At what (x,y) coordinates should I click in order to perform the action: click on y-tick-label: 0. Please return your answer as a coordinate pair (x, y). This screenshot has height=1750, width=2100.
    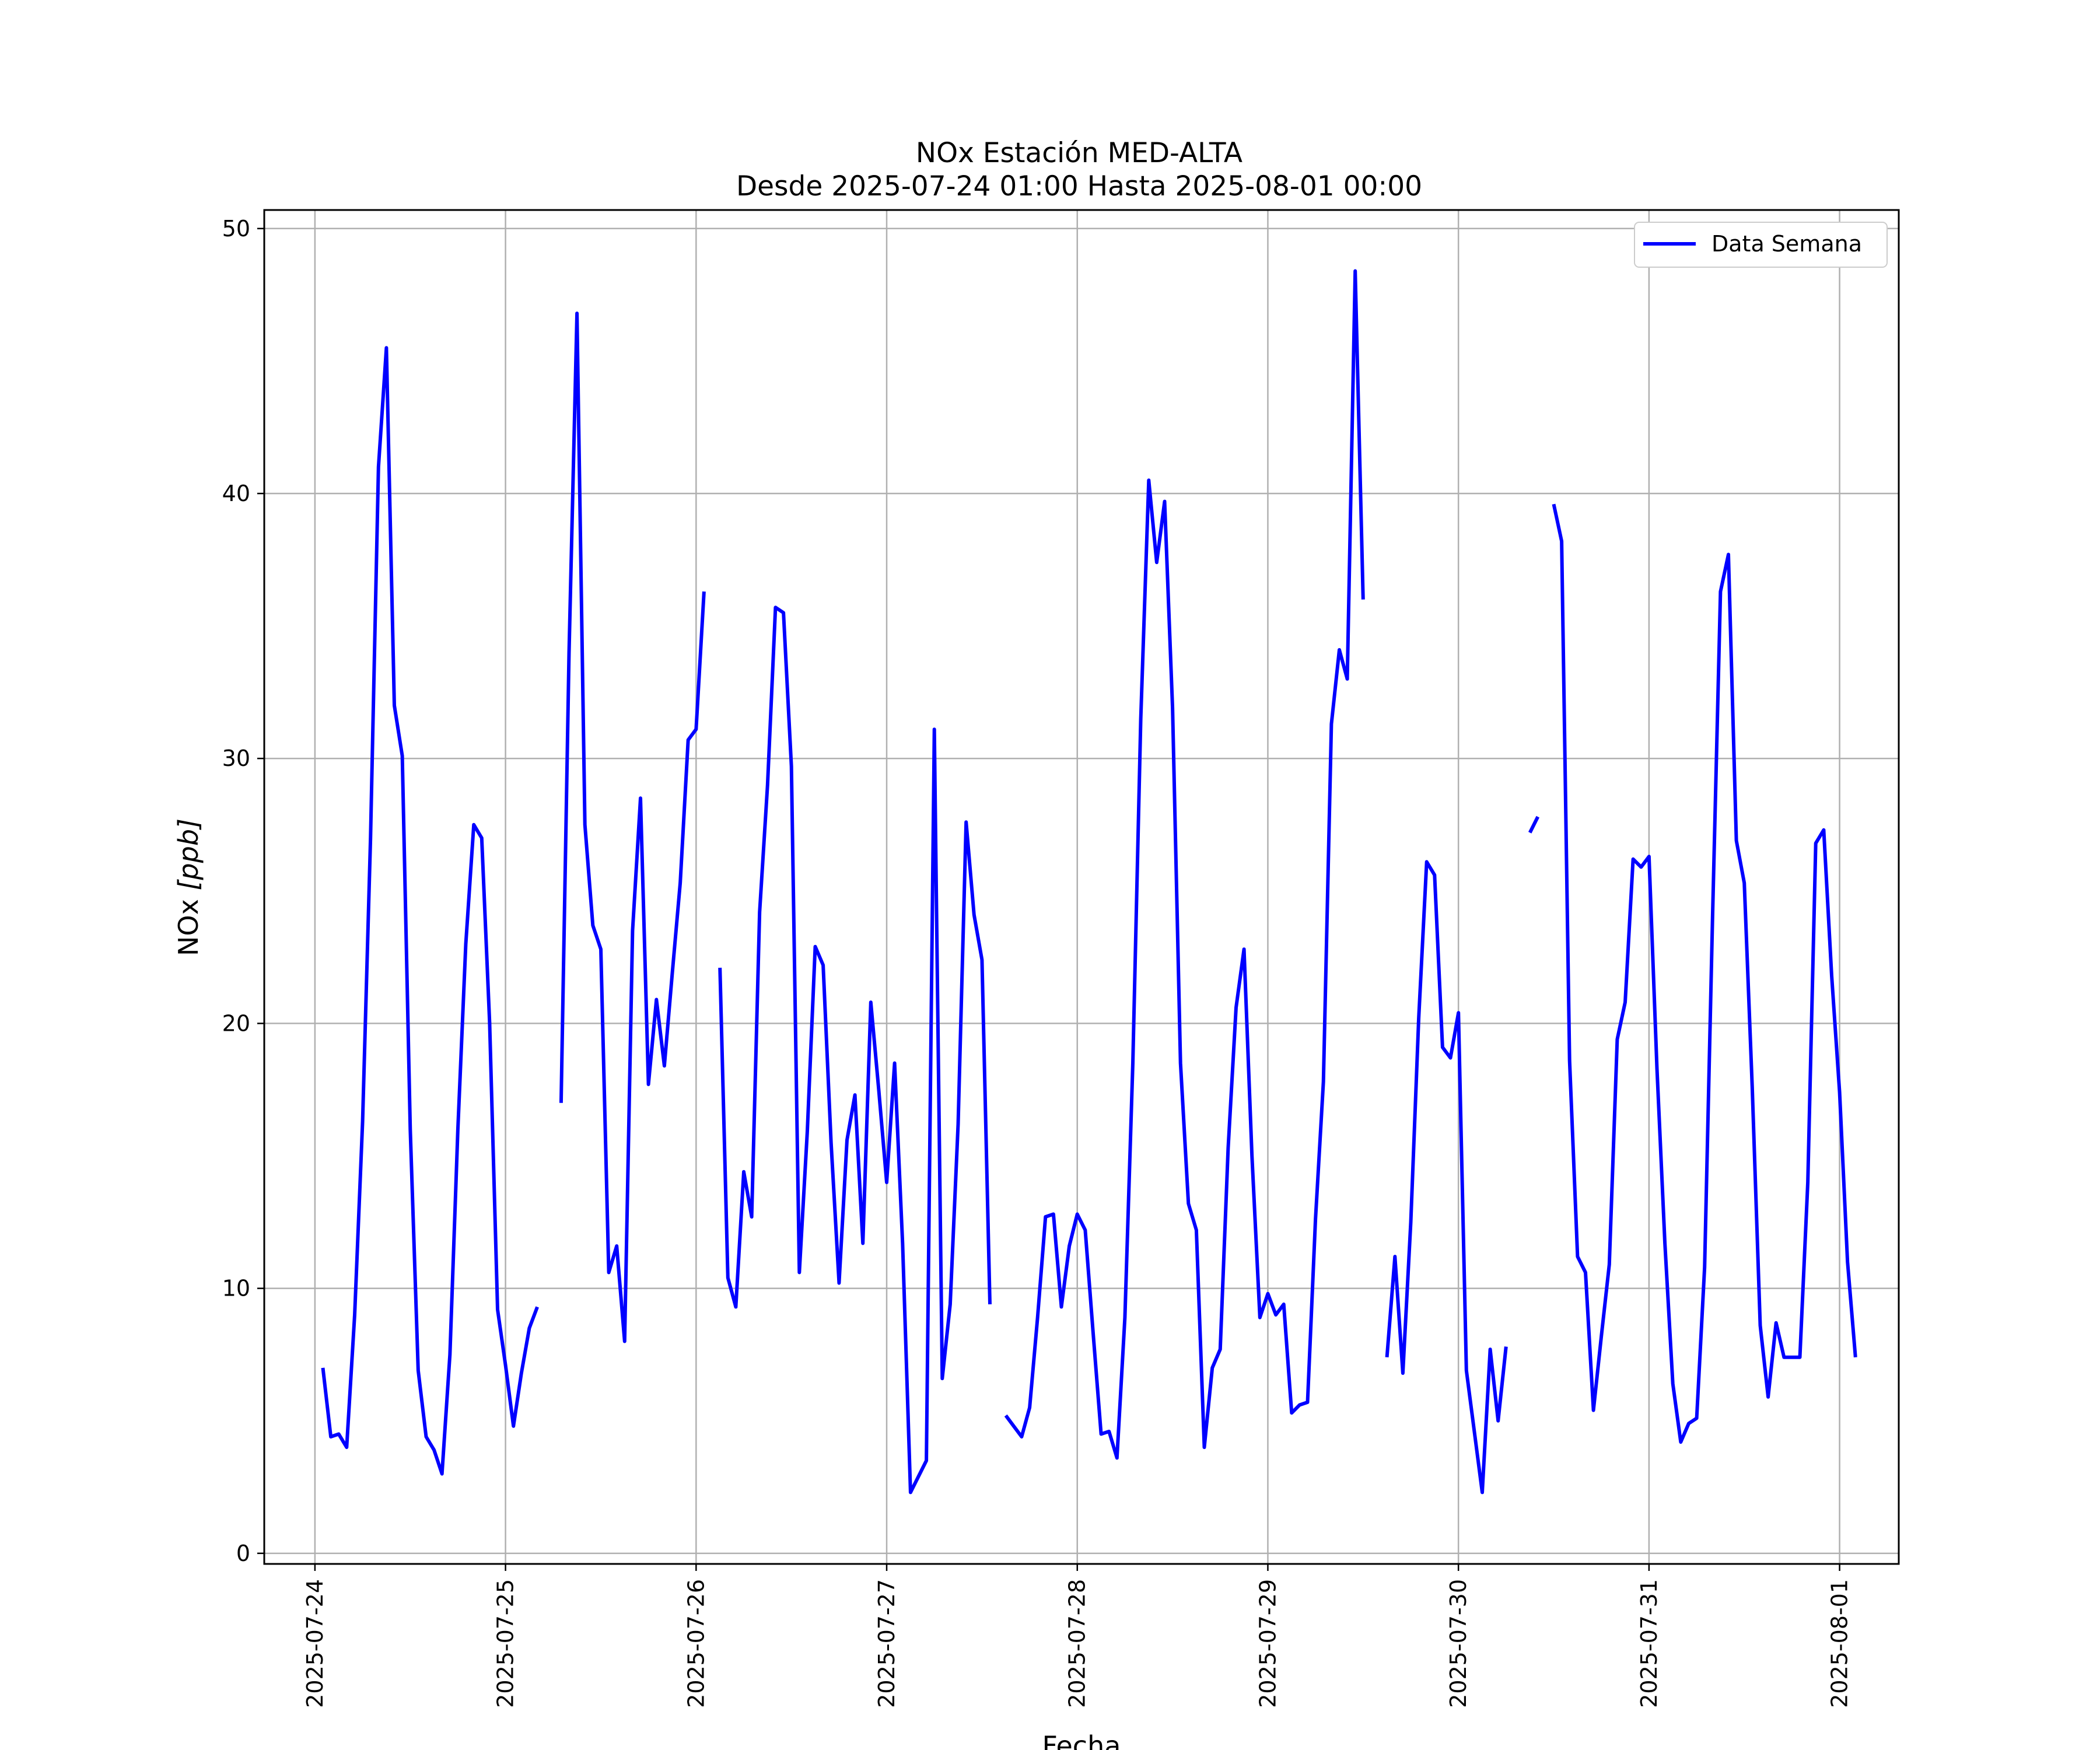
    Looking at the image, I should click on (243, 1553).